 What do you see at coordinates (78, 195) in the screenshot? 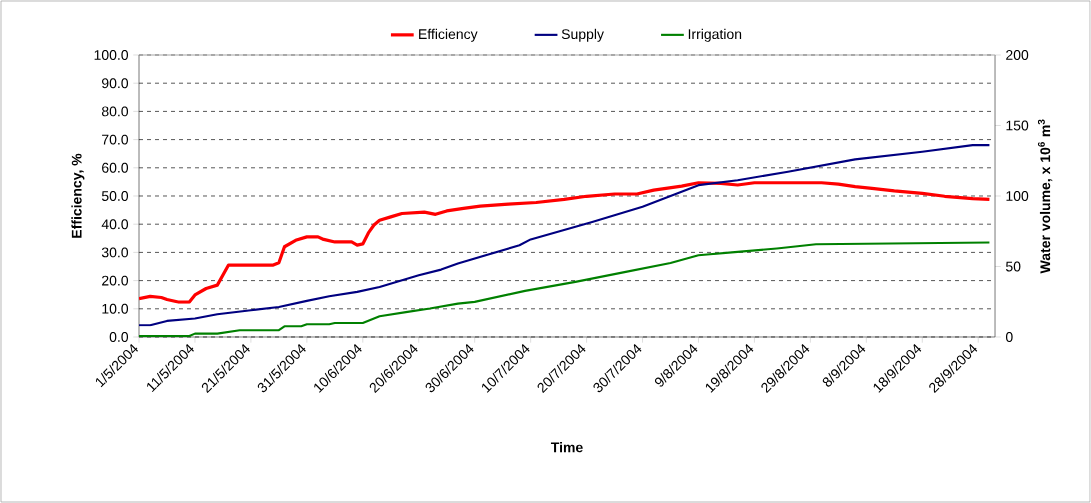
I see `y-axis-title: Efficiency, %` at bounding box center [78, 195].